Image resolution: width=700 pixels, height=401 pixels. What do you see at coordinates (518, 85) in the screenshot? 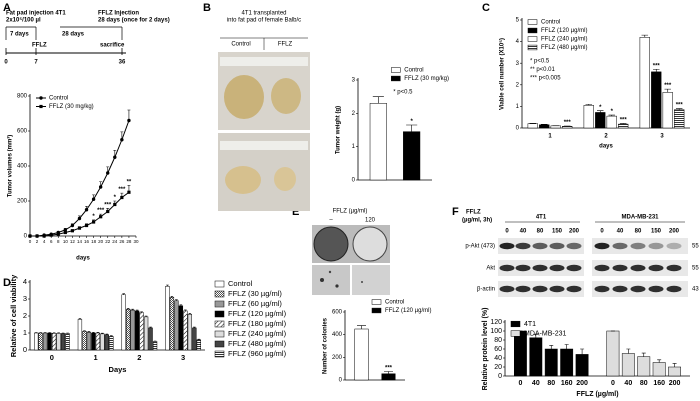
I see `y-tick-label: 2` at bounding box center [518, 85].